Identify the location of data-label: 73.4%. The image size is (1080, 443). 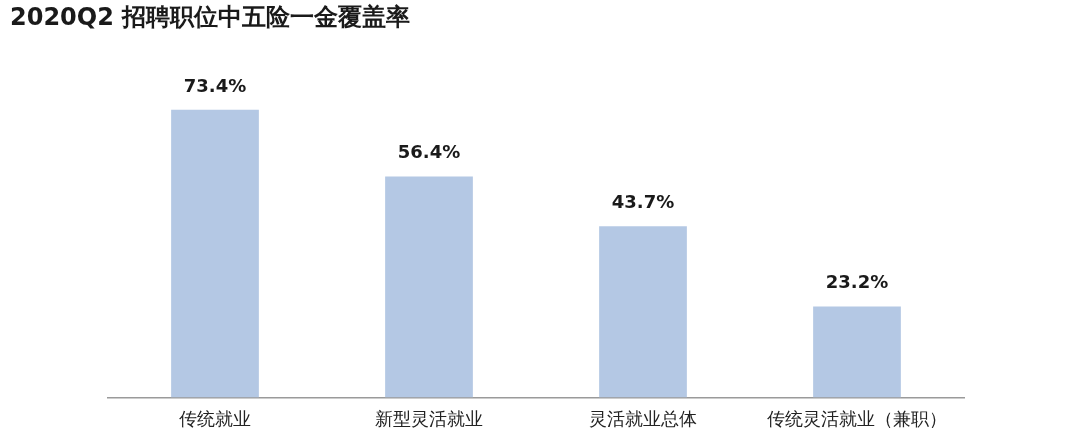
(215, 85).